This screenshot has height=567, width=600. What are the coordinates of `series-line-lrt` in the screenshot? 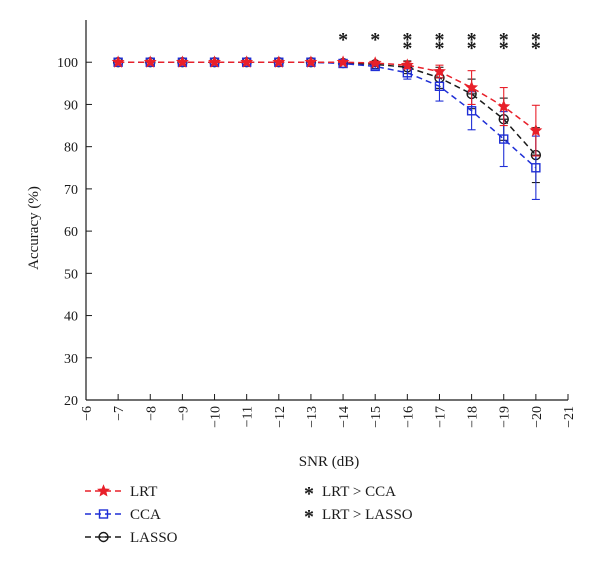 It's located at (327, 96).